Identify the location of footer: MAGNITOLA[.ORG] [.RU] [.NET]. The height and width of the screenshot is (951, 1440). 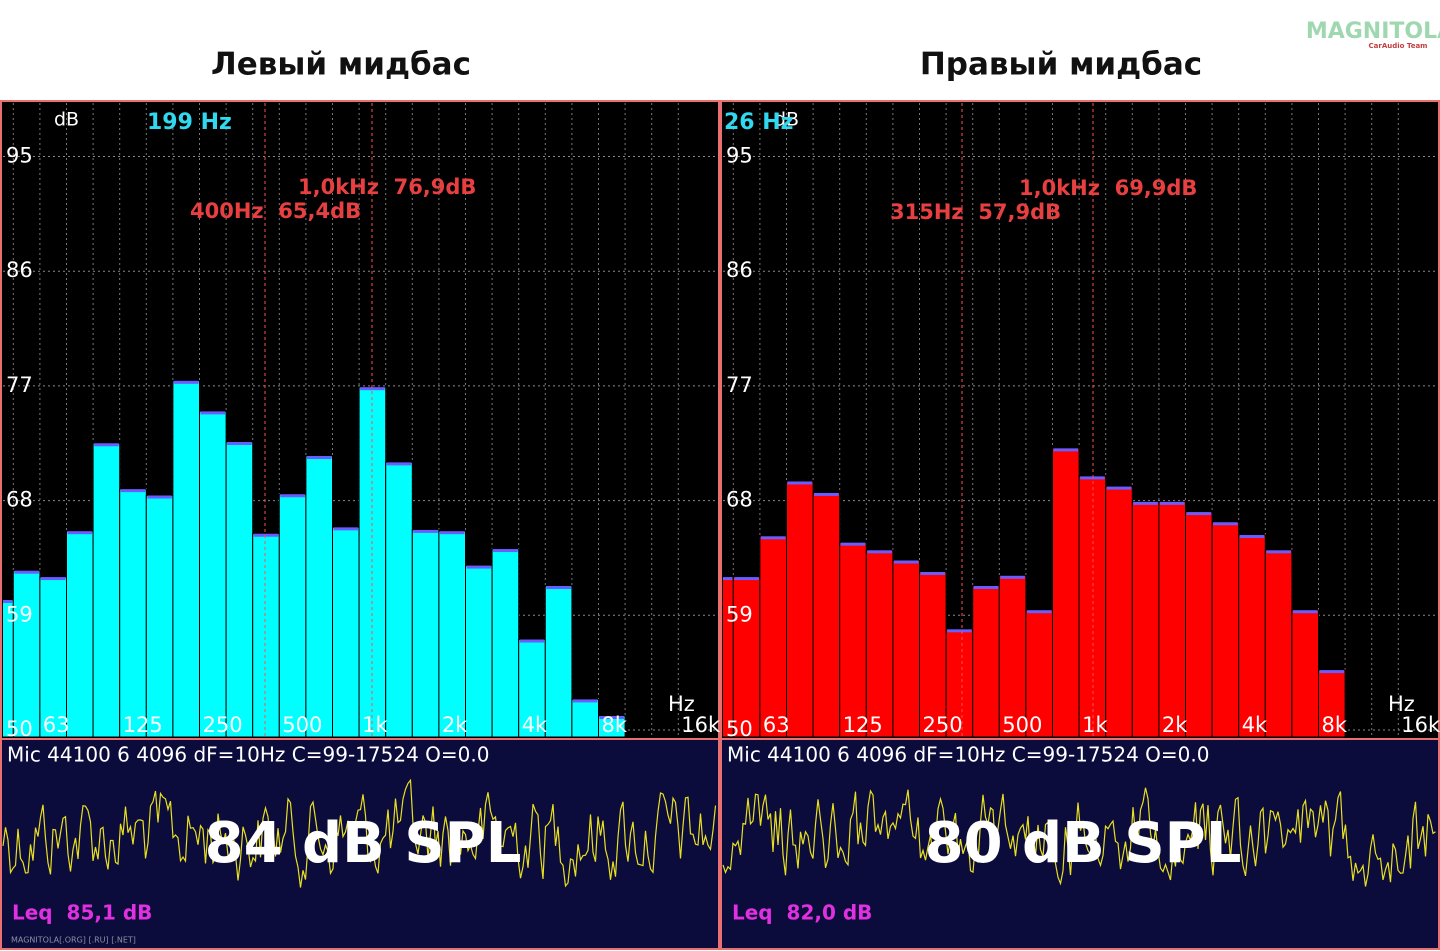
(73, 940).